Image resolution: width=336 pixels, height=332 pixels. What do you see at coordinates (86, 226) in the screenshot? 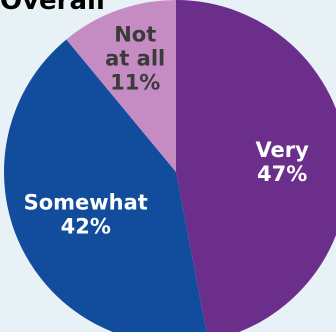
I see `slice-value-label-1: 42%` at bounding box center [86, 226].